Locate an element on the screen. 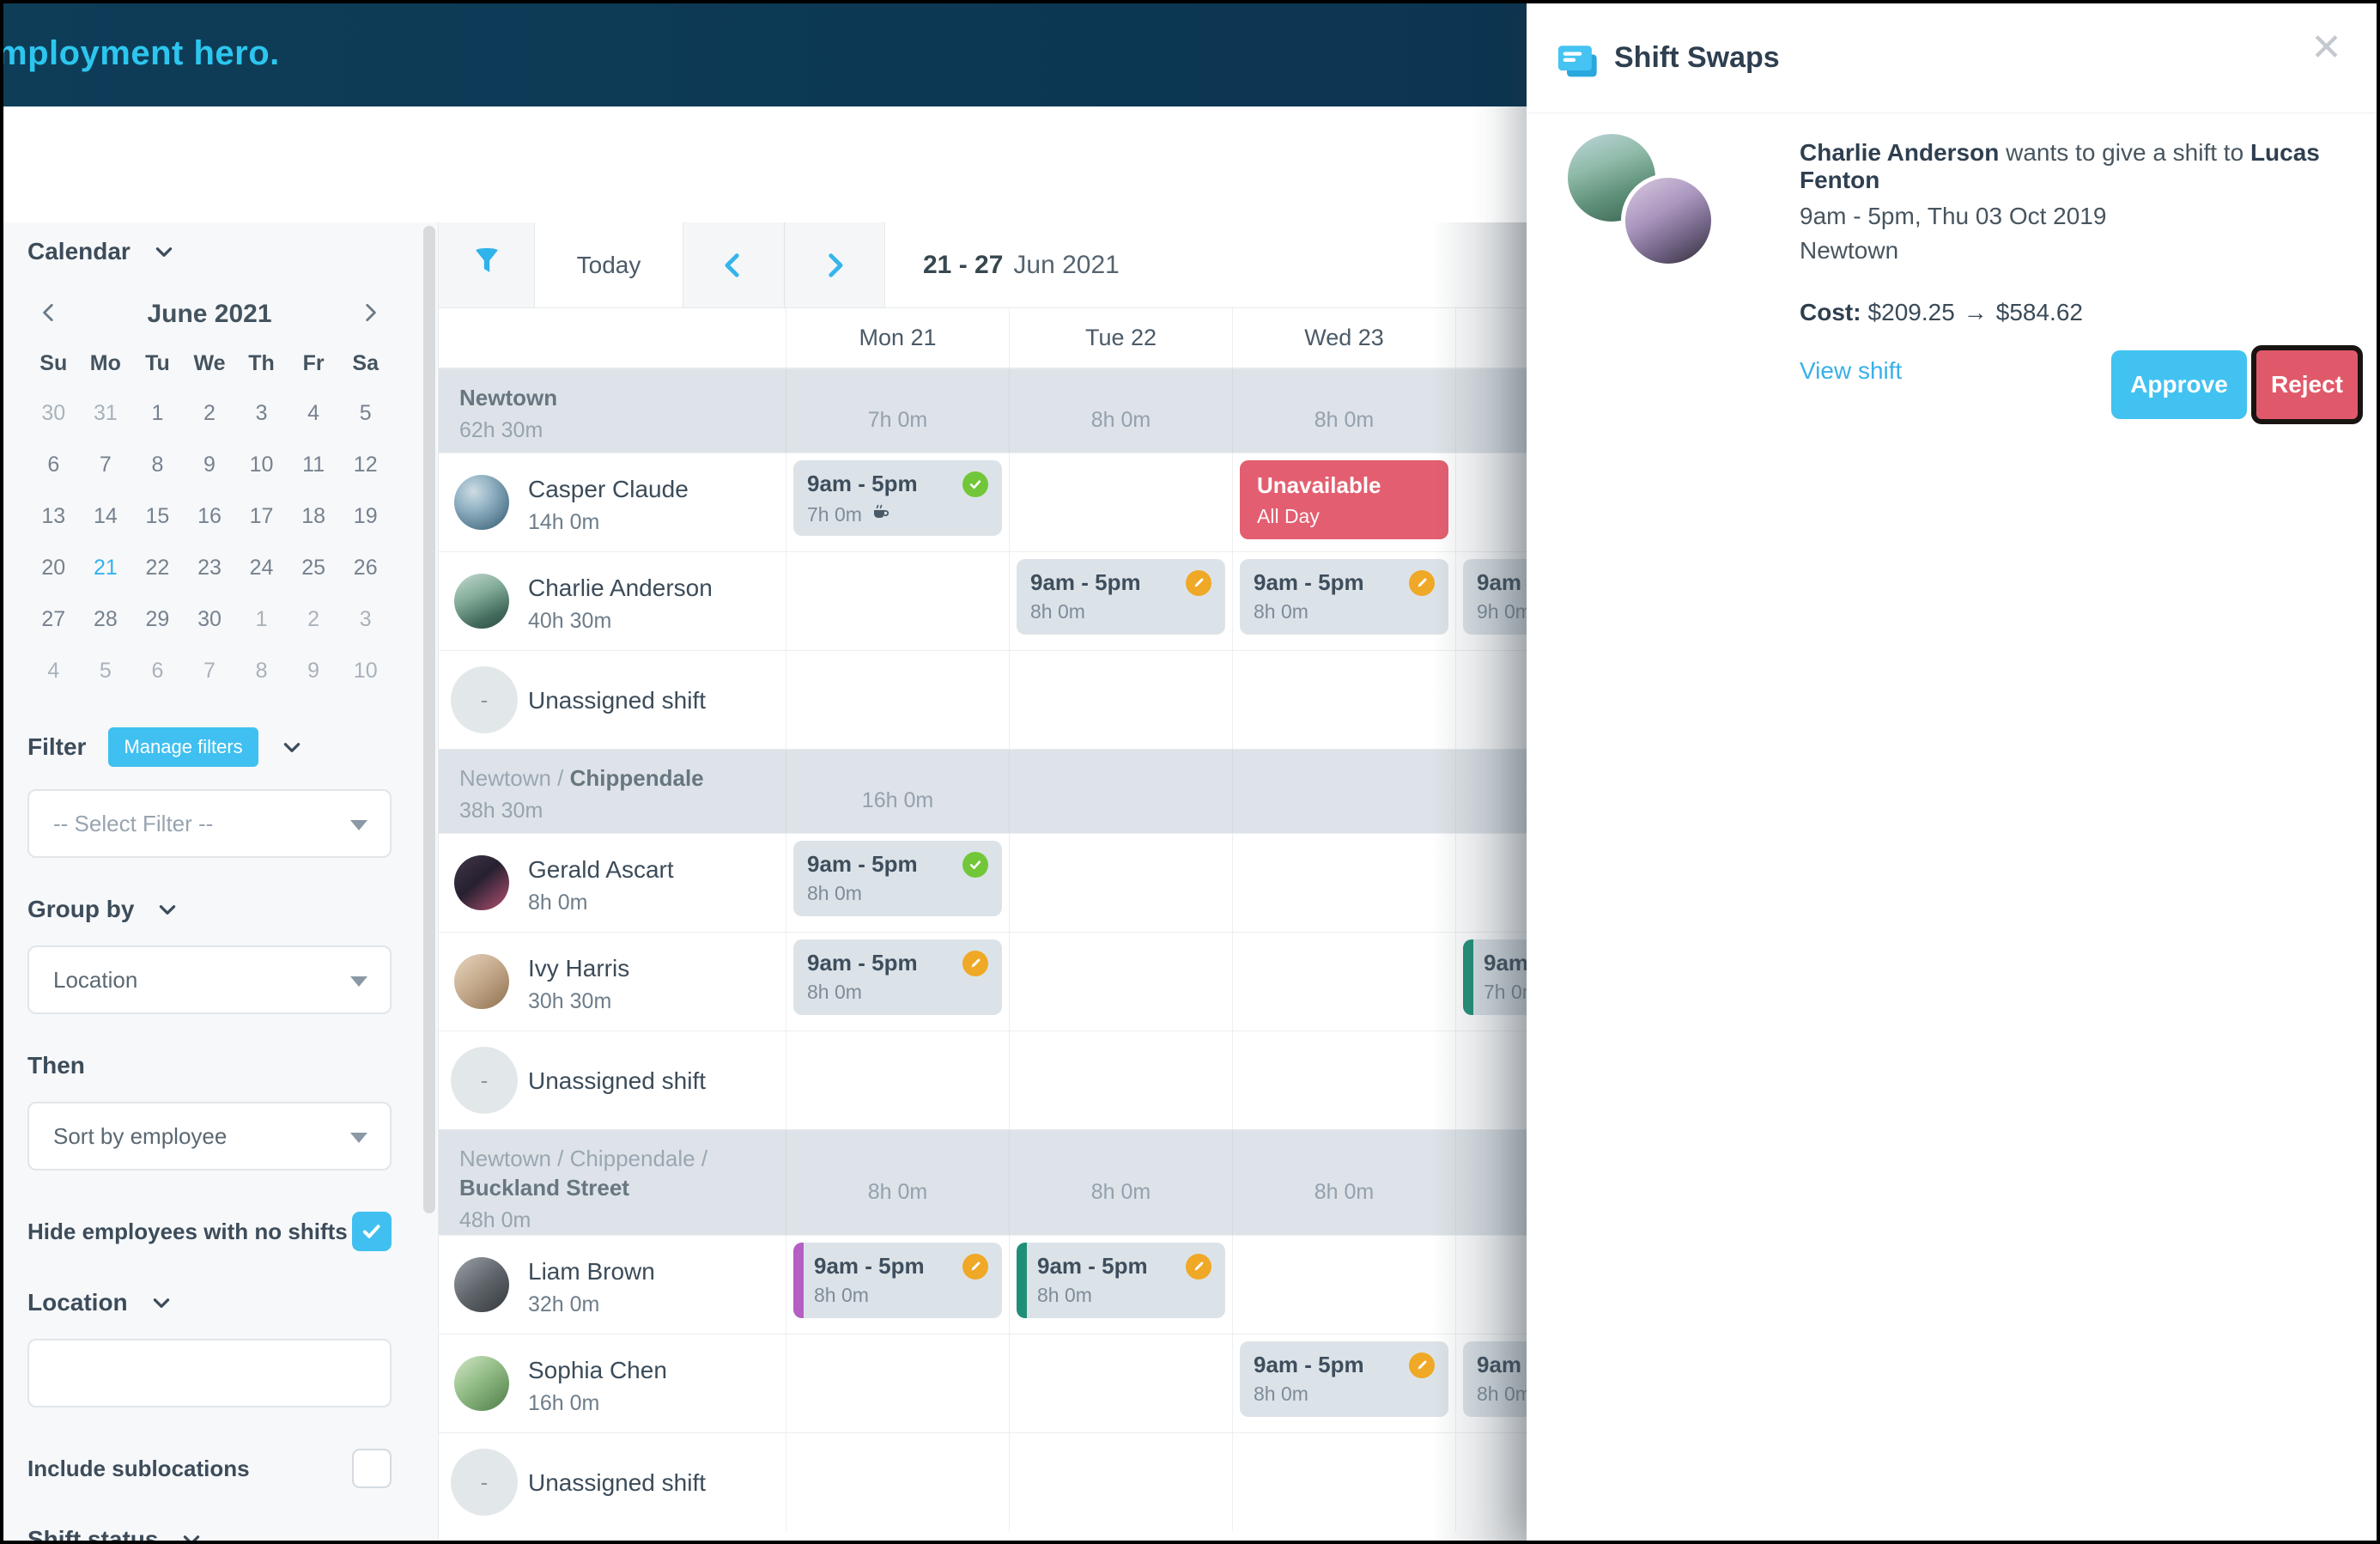 The width and height of the screenshot is (2380, 1544). mini-calendar-day: 26 is located at coordinates (366, 567).